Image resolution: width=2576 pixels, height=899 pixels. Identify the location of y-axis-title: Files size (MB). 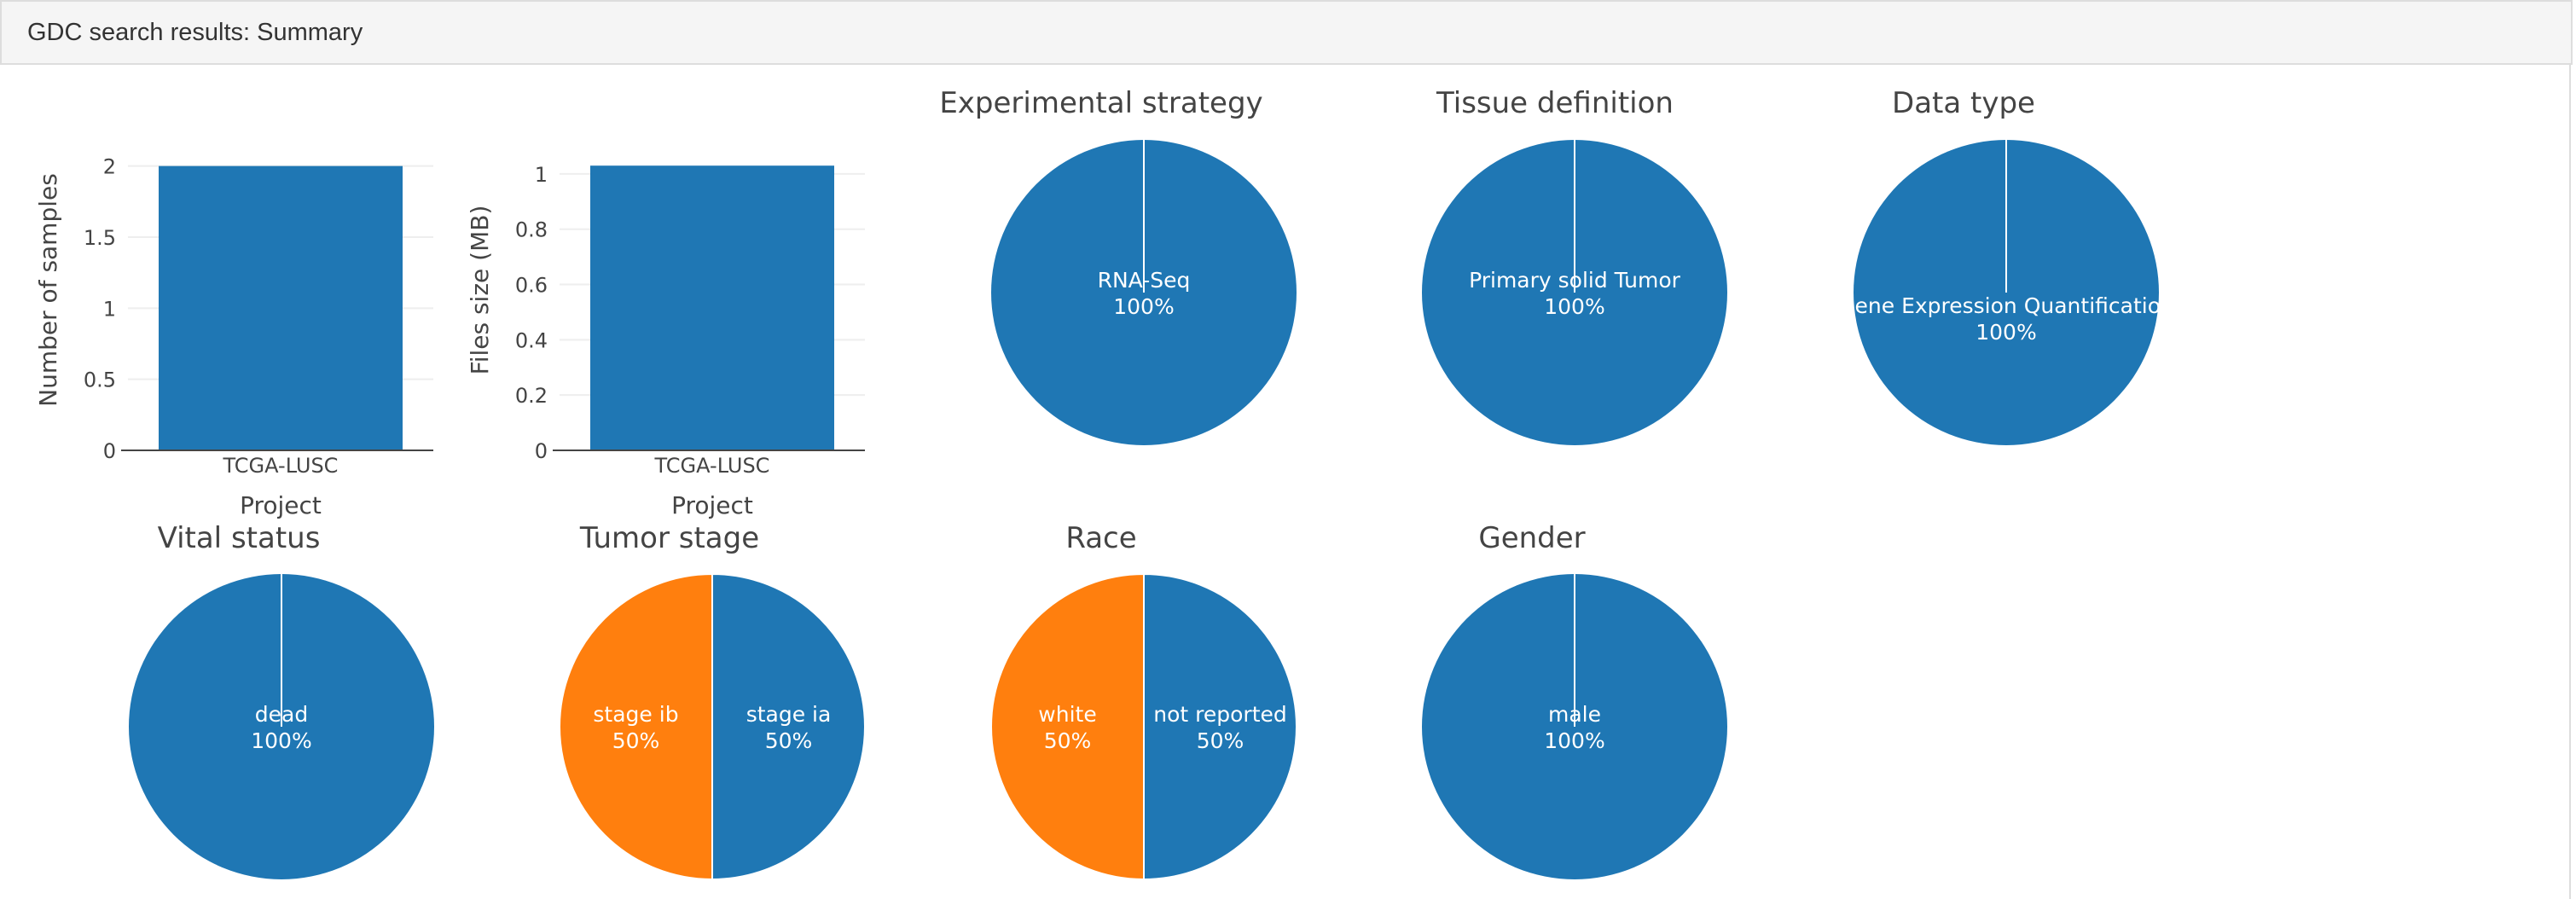
(480, 290).